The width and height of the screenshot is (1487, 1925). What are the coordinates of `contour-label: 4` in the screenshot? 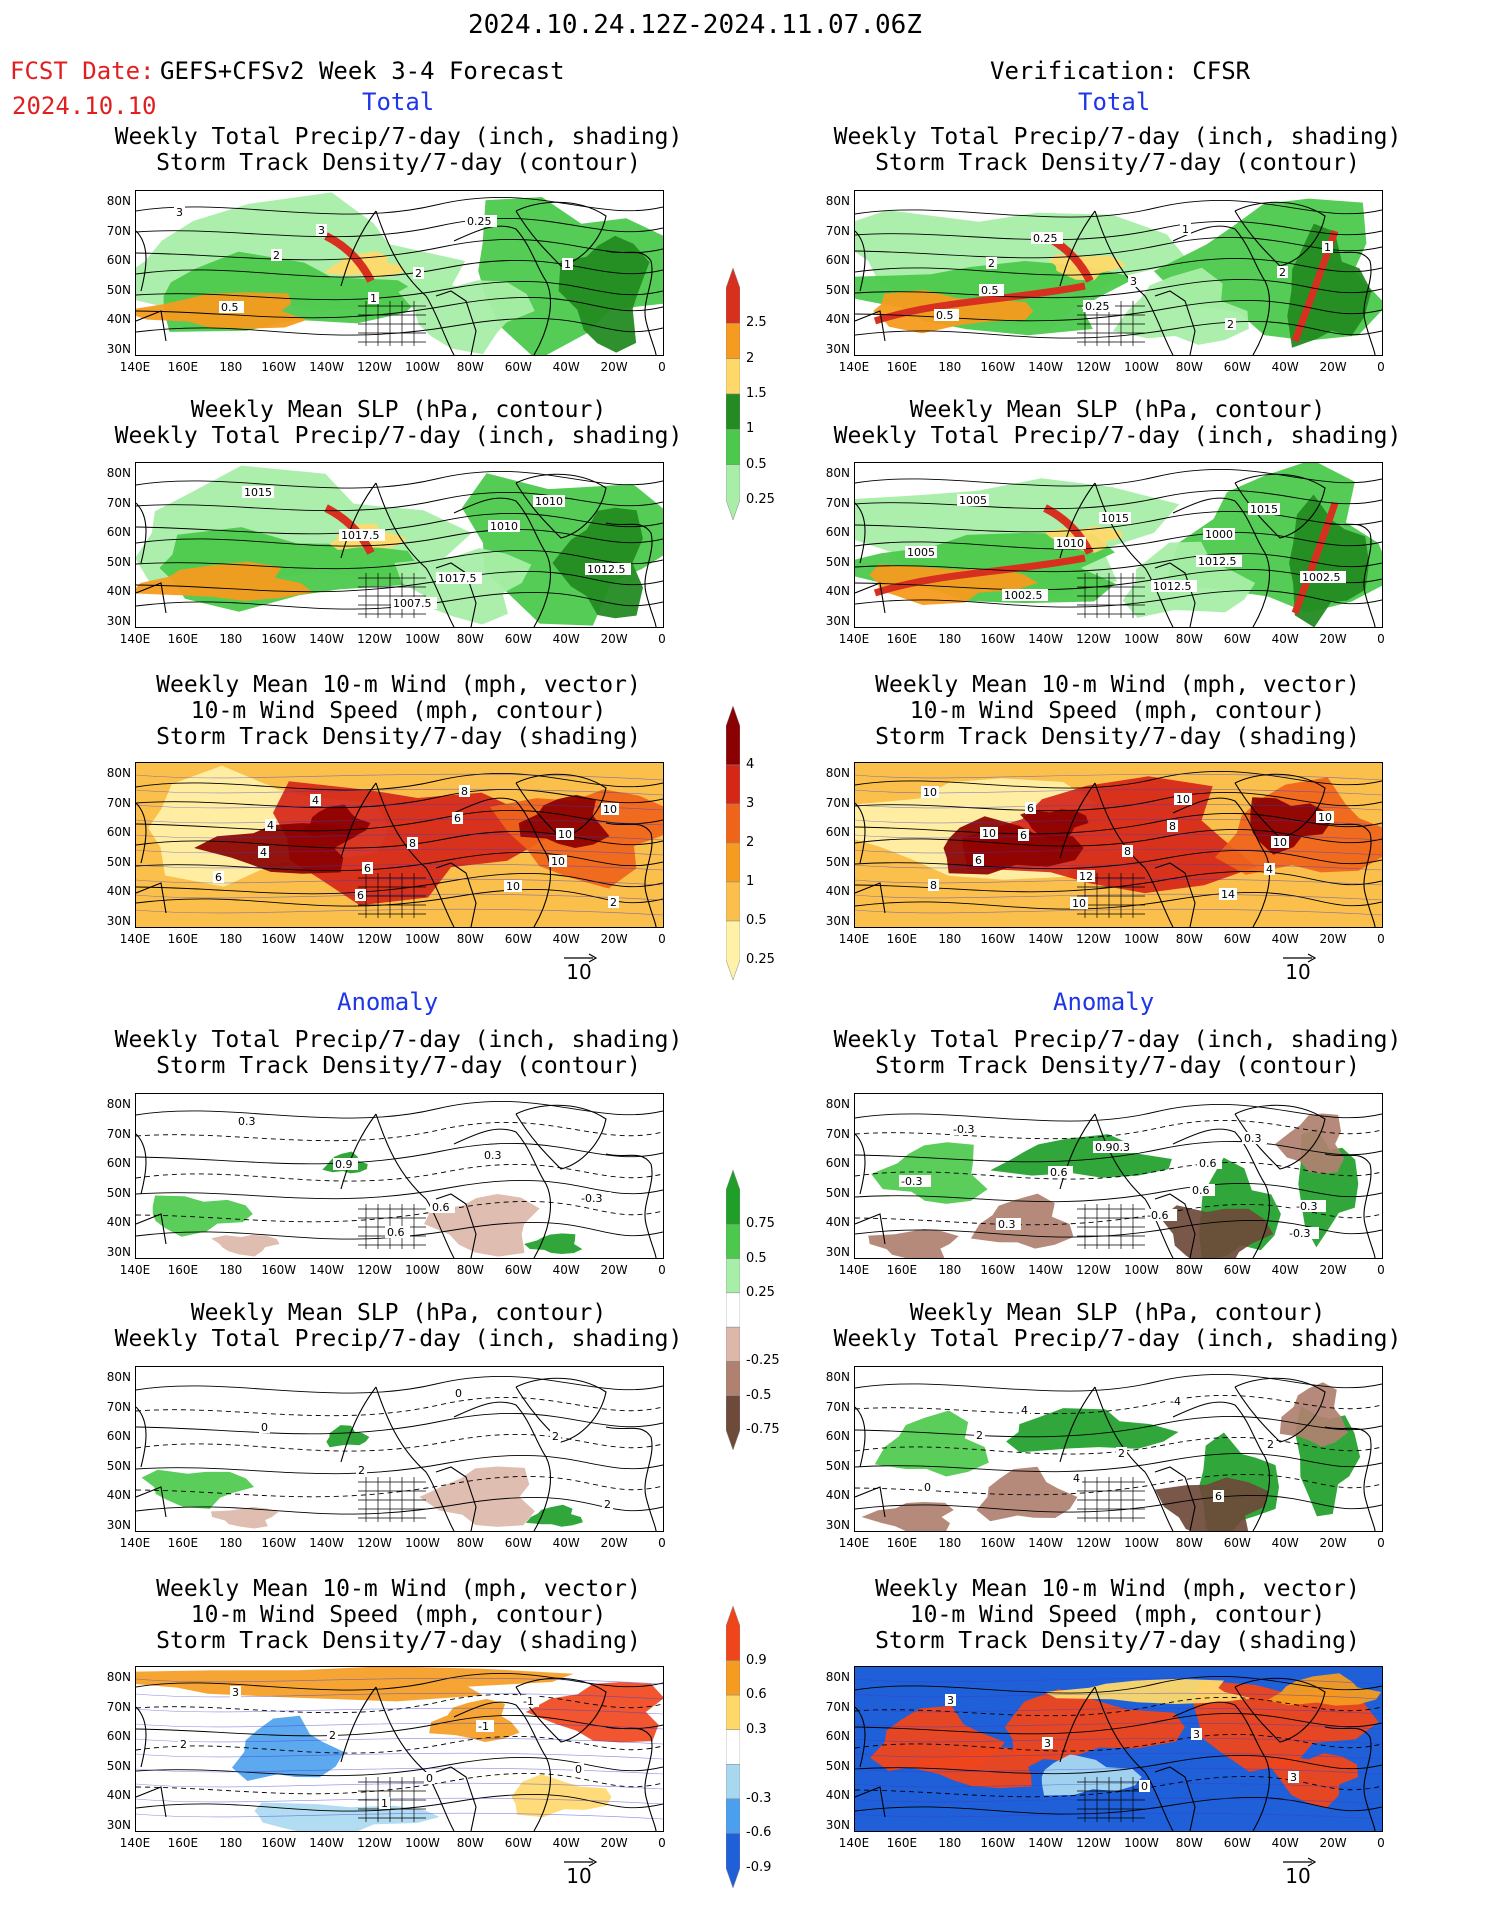 It's located at (1024, 1410).